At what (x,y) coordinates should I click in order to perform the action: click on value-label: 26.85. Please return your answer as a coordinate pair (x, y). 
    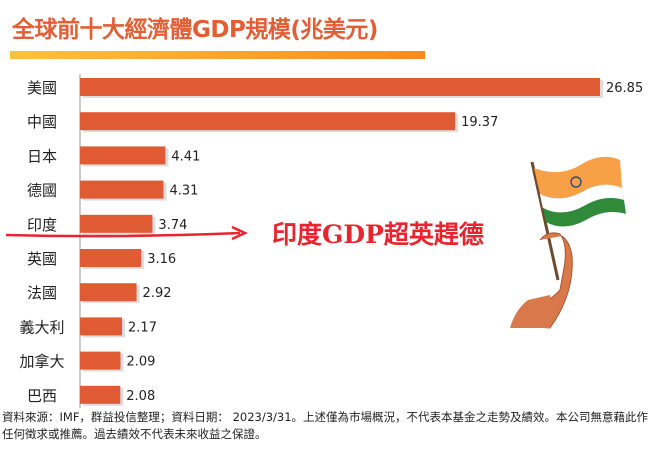
    Looking at the image, I should click on (624, 88).